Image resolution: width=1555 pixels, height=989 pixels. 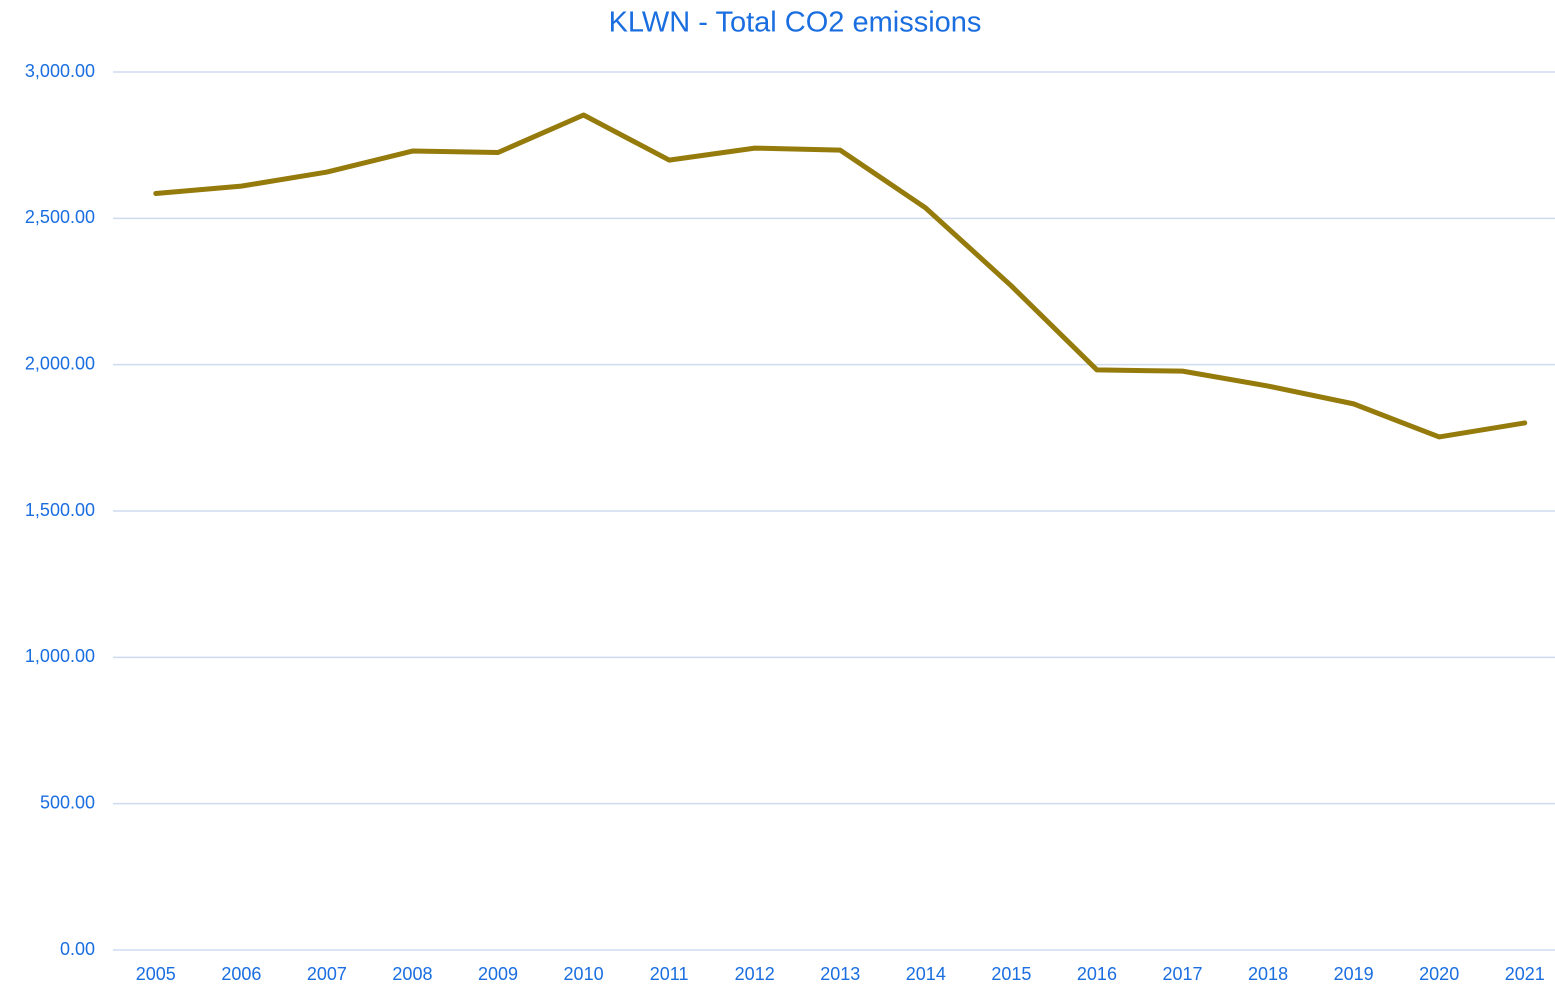 What do you see at coordinates (1354, 974) in the screenshot?
I see `x-tick-label: 2019` at bounding box center [1354, 974].